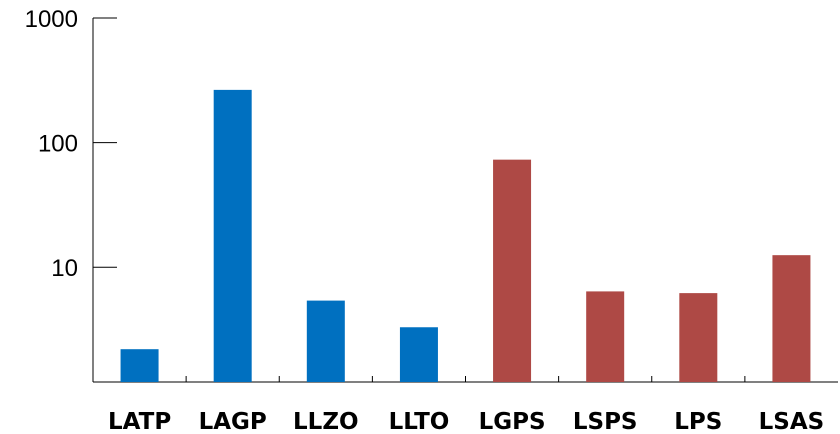 This screenshot has height=434, width=840. Describe the element at coordinates (605, 336) in the screenshot. I see `bar-lsps` at that location.